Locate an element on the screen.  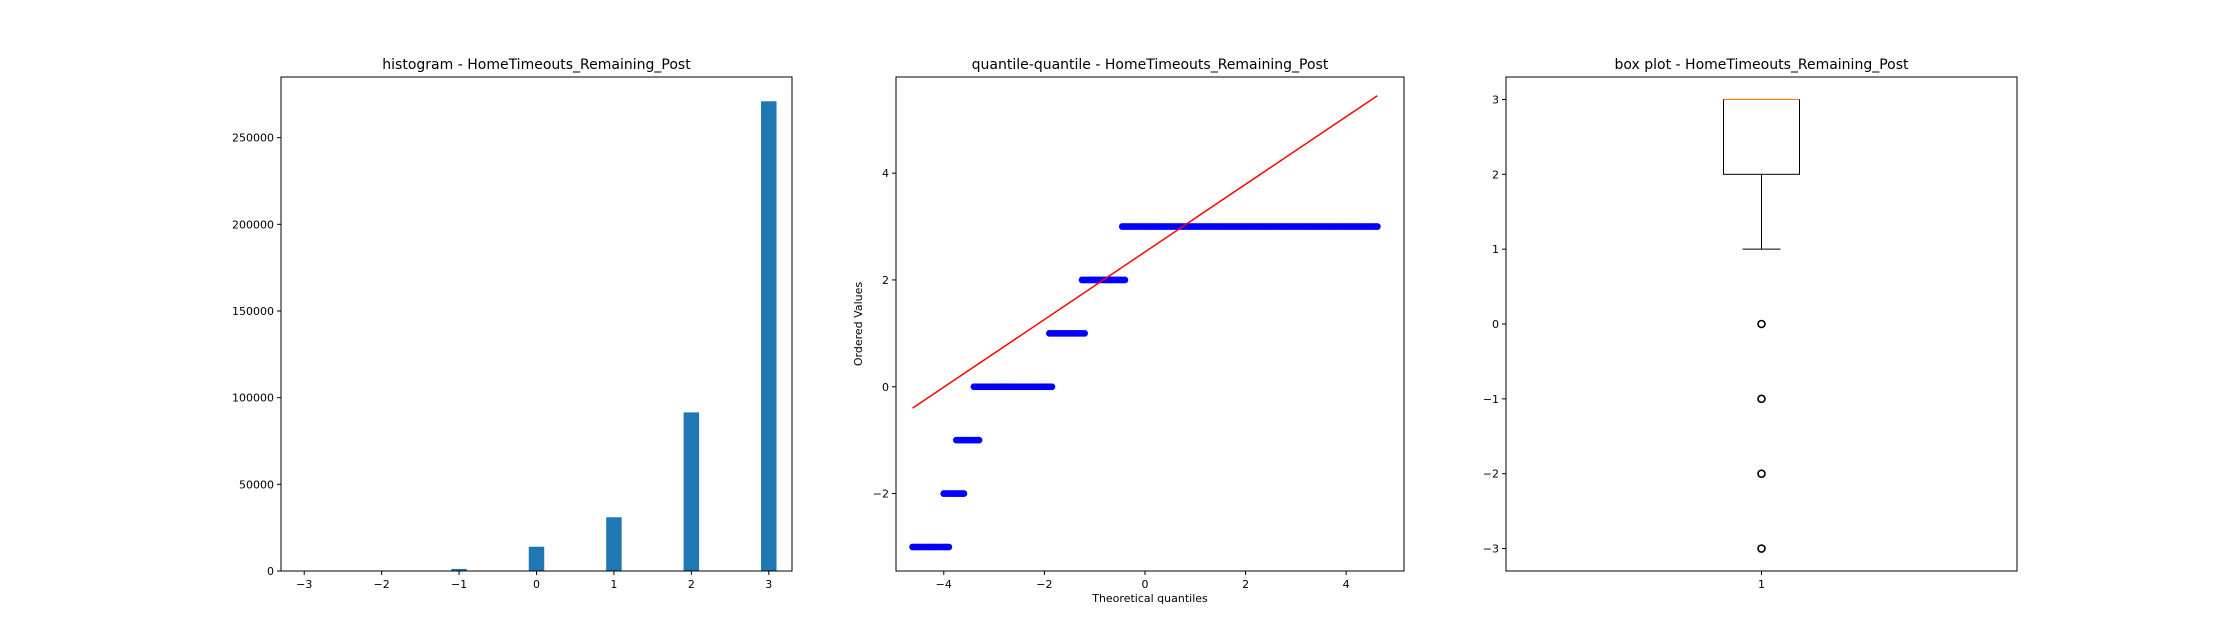
y-tick-label: 250000 is located at coordinates (253, 138).